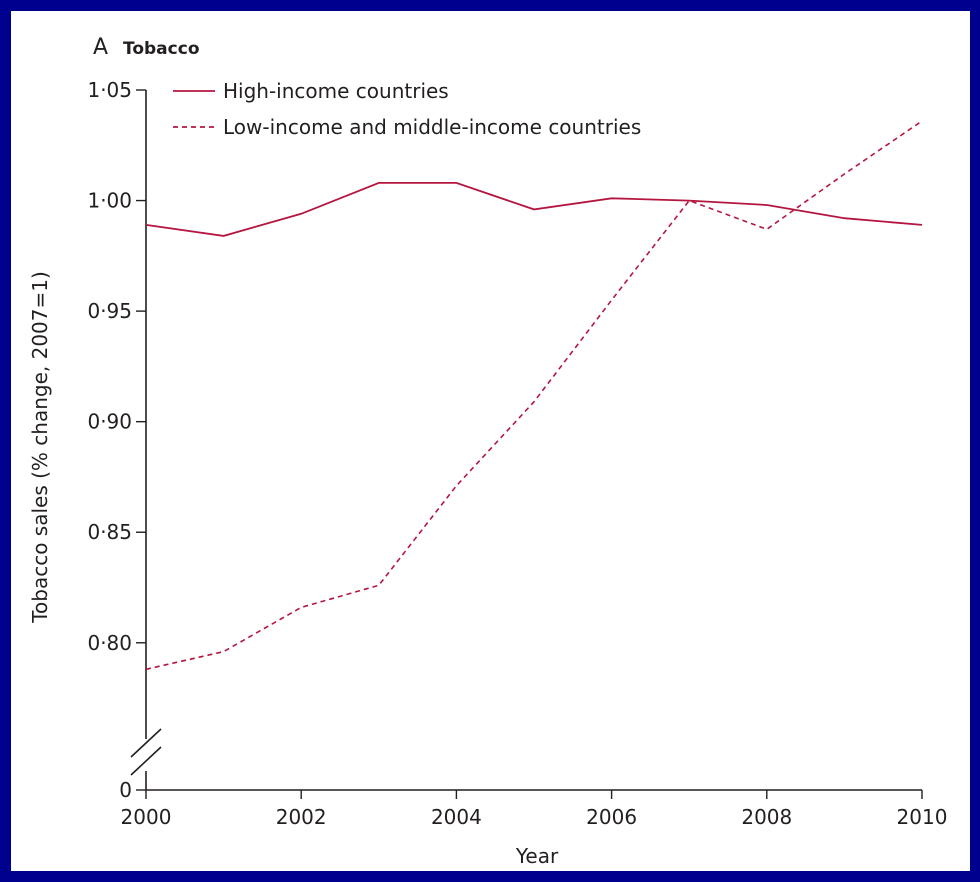 Image resolution: width=980 pixels, height=882 pixels. What do you see at coordinates (109, 643) in the screenshot?
I see `y-tick-label: 0·80` at bounding box center [109, 643].